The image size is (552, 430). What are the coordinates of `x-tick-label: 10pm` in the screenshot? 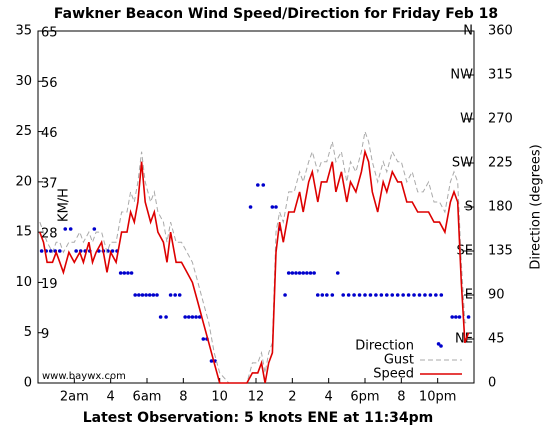 It's located at (437, 397).